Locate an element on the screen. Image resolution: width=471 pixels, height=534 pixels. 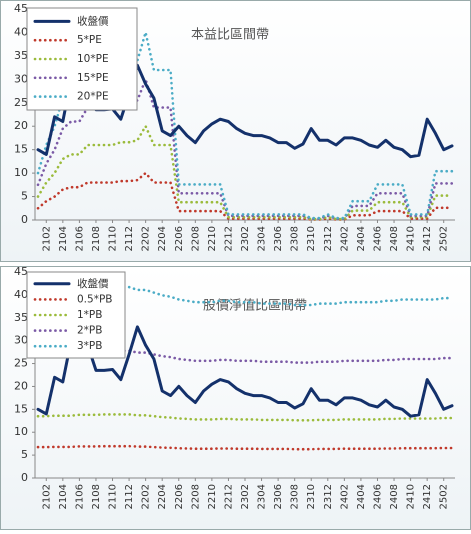
legend-label: 0.5*PB is located at coordinates (94, 299).